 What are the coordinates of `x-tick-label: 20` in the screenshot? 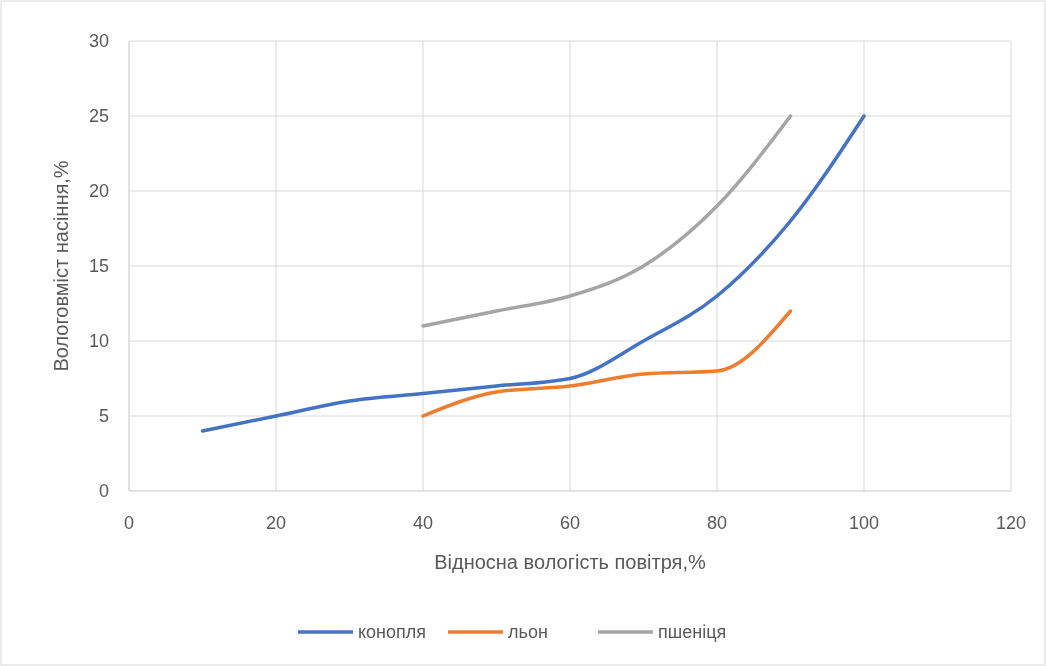 It's located at (276, 523).